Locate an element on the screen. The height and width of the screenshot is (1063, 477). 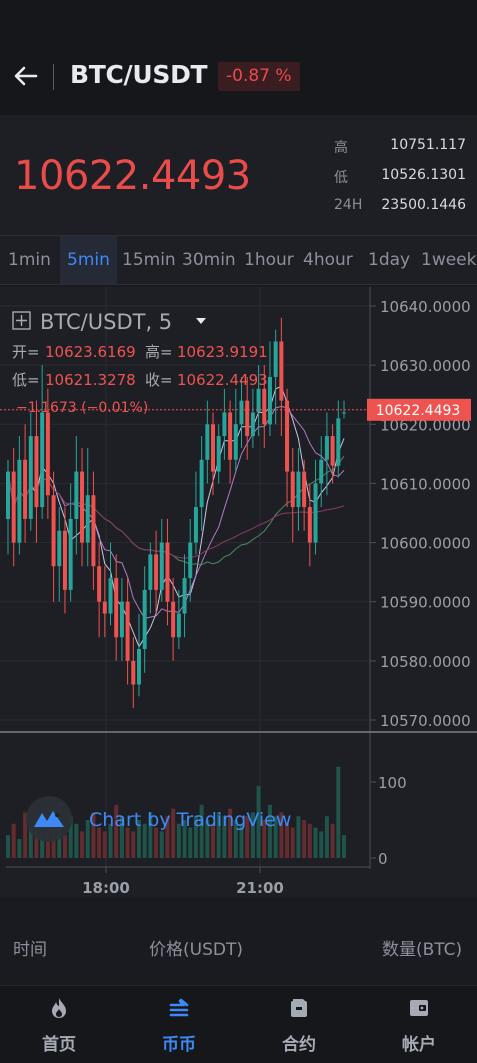
price-tick-label: 10630.0000 is located at coordinates (425, 366).